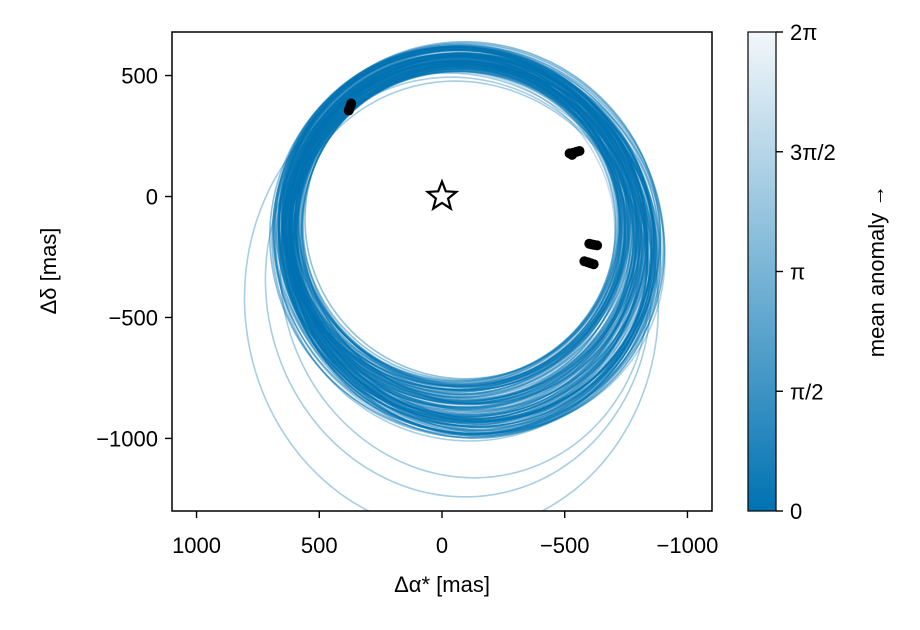 The width and height of the screenshot is (920, 630). I want to click on x-tick-label: −1000, so click(688, 545).